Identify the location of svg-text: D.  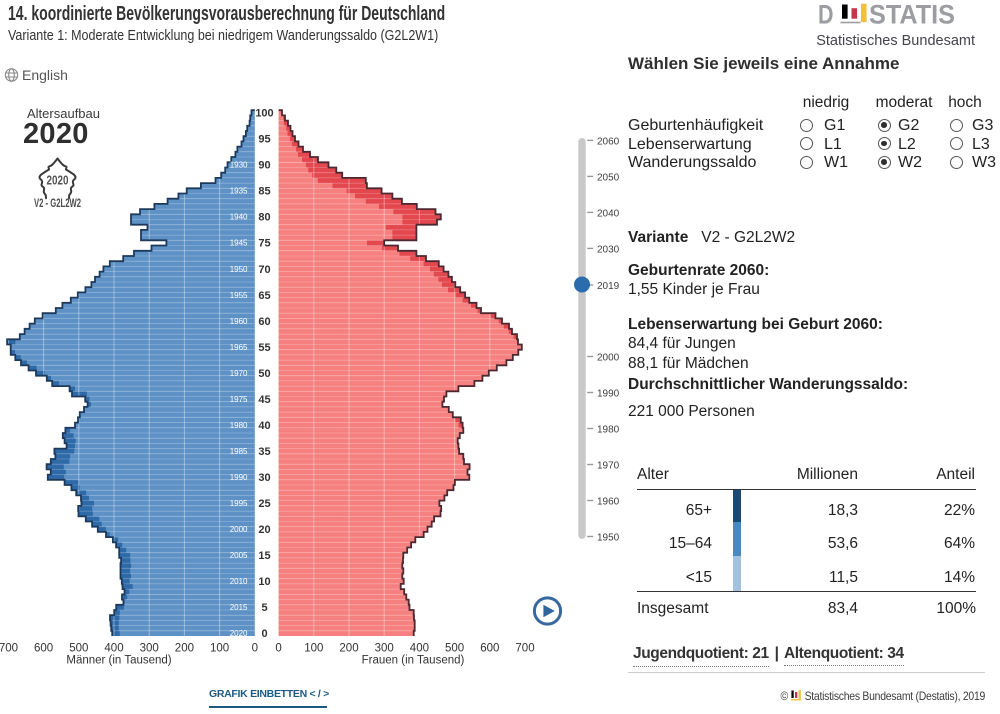
(826, 15).